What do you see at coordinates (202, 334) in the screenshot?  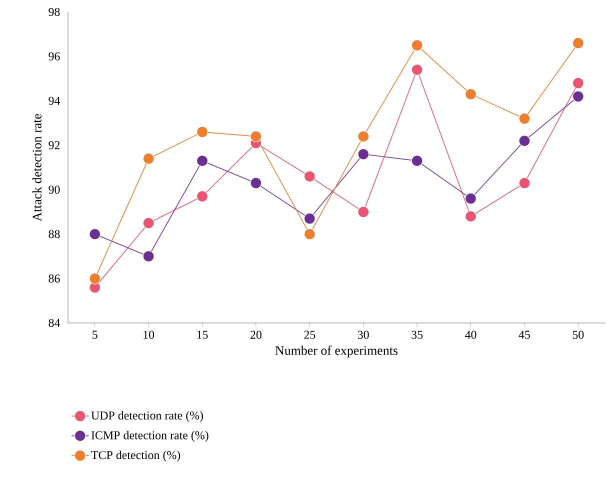 I see `x-tick-label: 15` at bounding box center [202, 334].